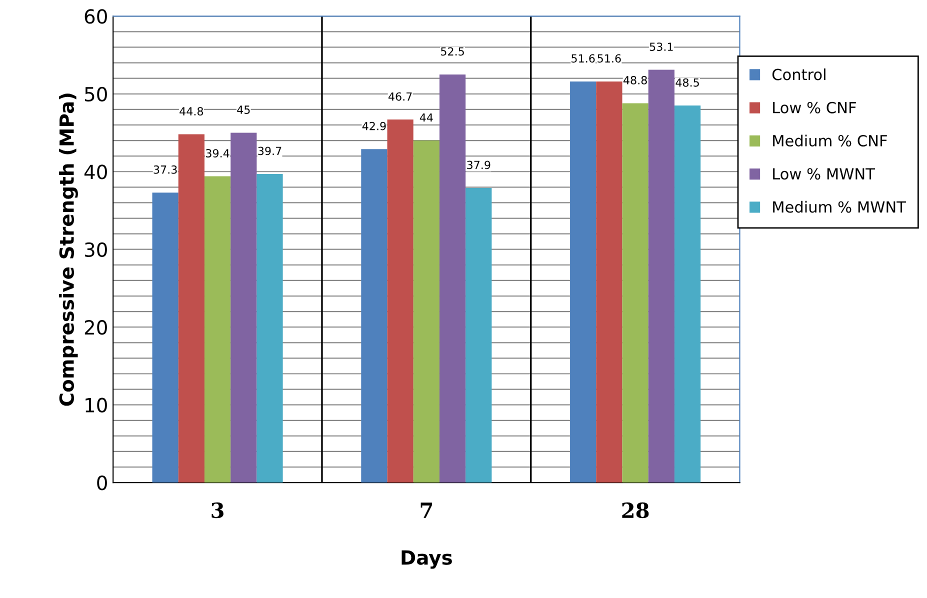 The width and height of the screenshot is (927, 598). Describe the element at coordinates (95, 250) in the screenshot. I see `y-tick-label: 30` at that location.